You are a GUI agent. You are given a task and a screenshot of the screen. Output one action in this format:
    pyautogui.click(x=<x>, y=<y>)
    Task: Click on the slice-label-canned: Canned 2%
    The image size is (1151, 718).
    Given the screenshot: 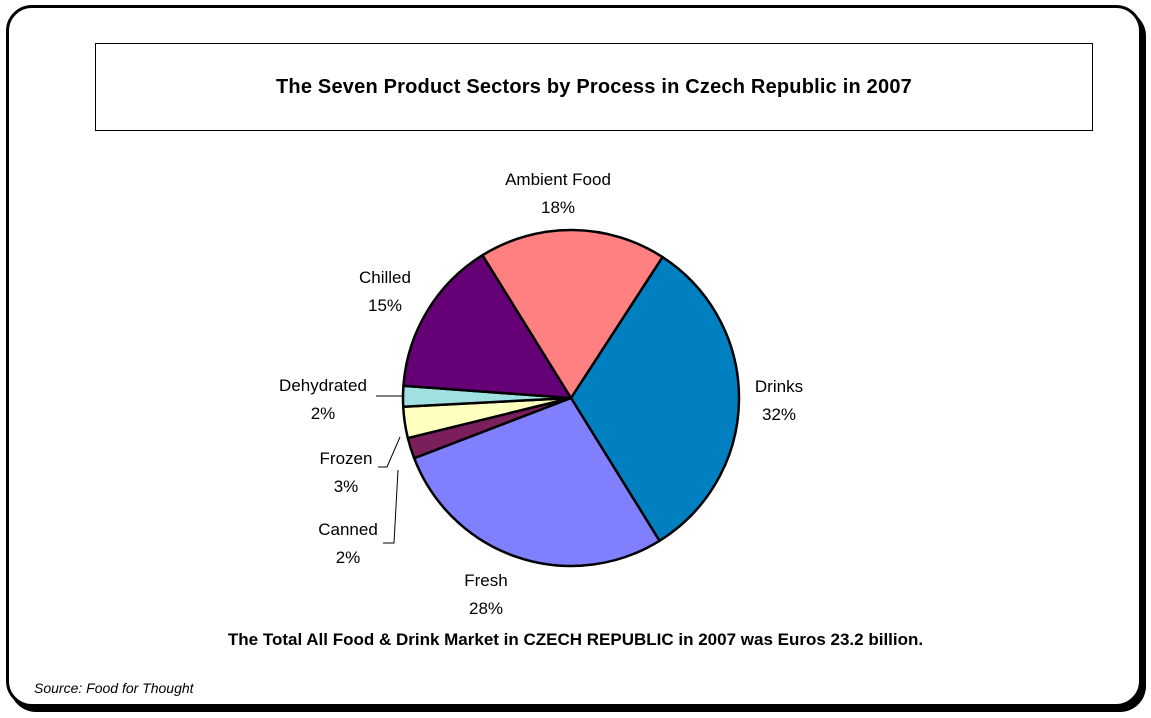 What is the action you would take?
    pyautogui.click(x=348, y=543)
    